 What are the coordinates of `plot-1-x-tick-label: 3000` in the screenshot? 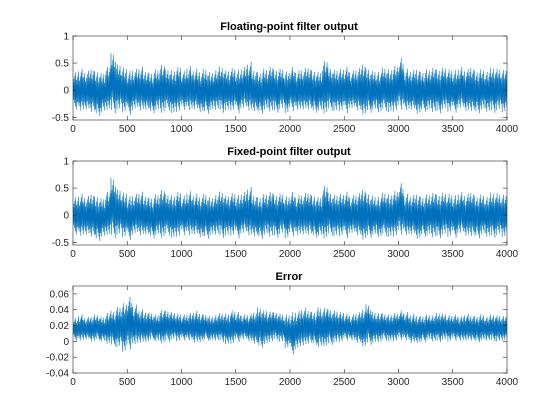 It's located at (398, 129).